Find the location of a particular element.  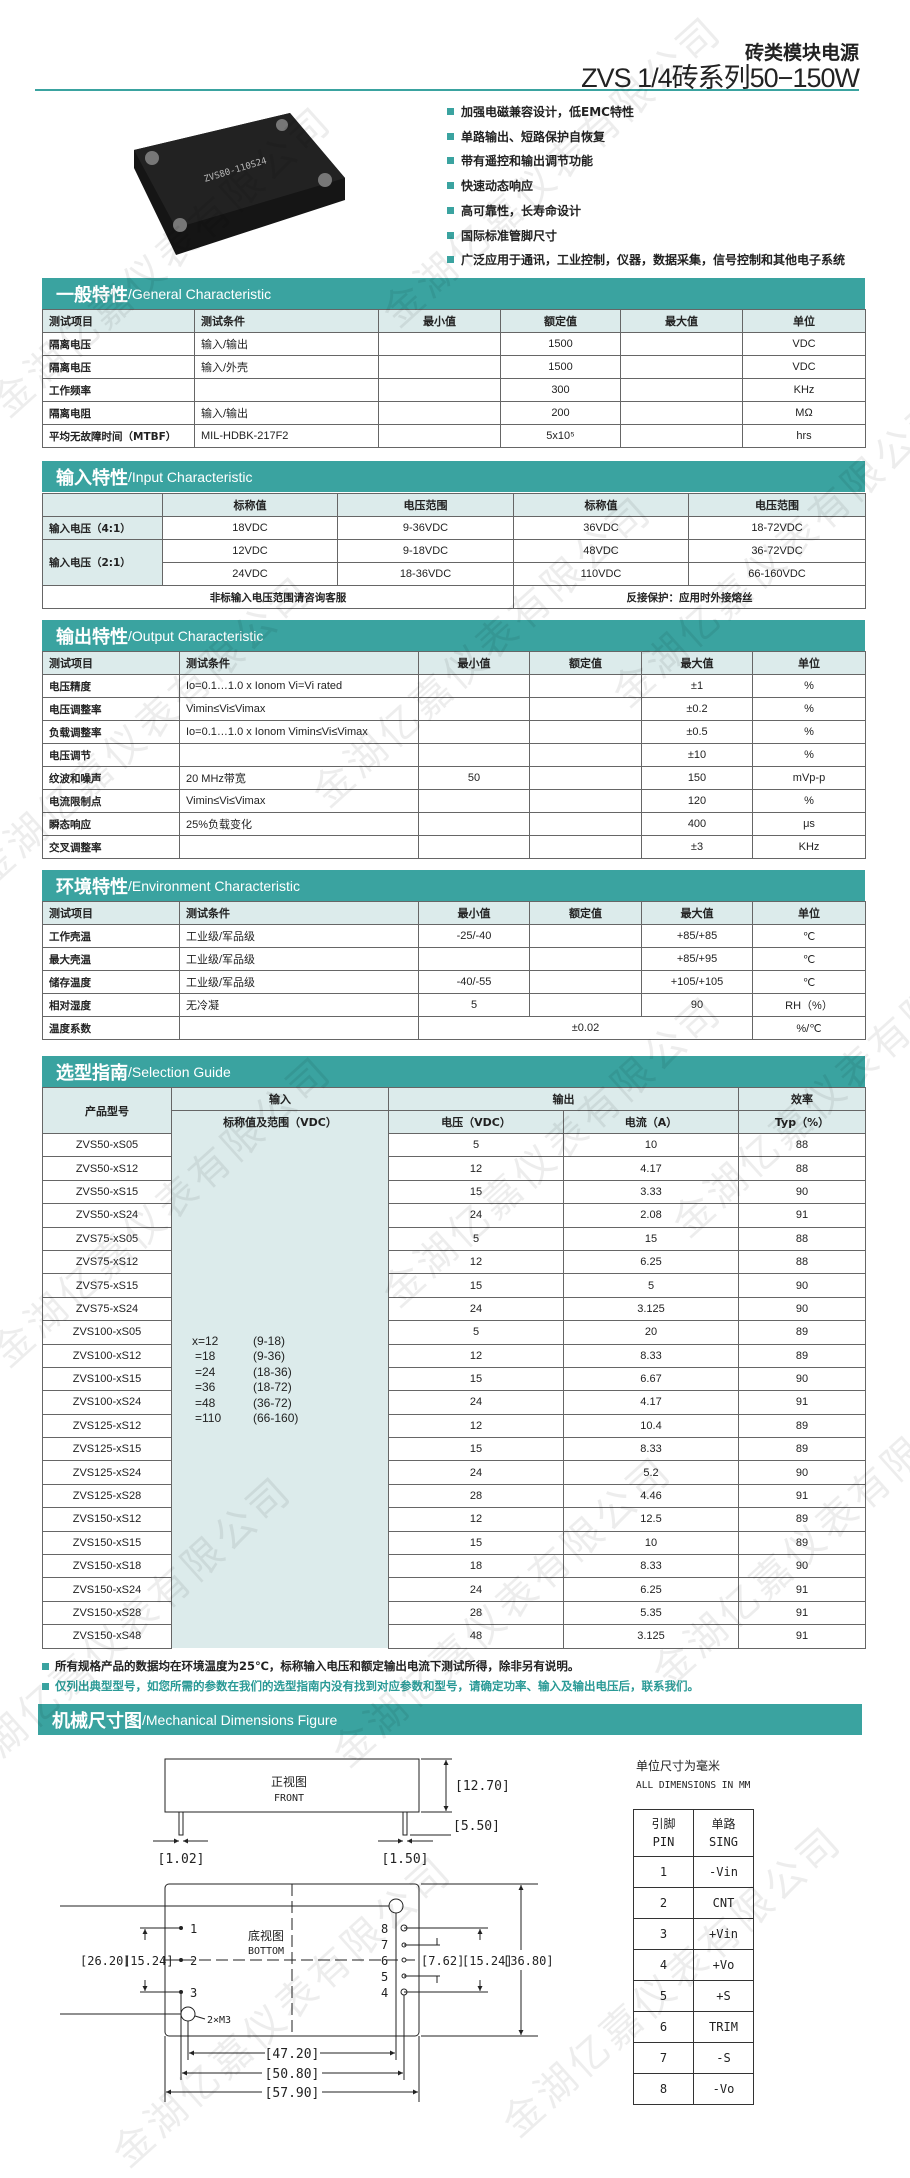

table-cell: 28 is located at coordinates (476, 1496).